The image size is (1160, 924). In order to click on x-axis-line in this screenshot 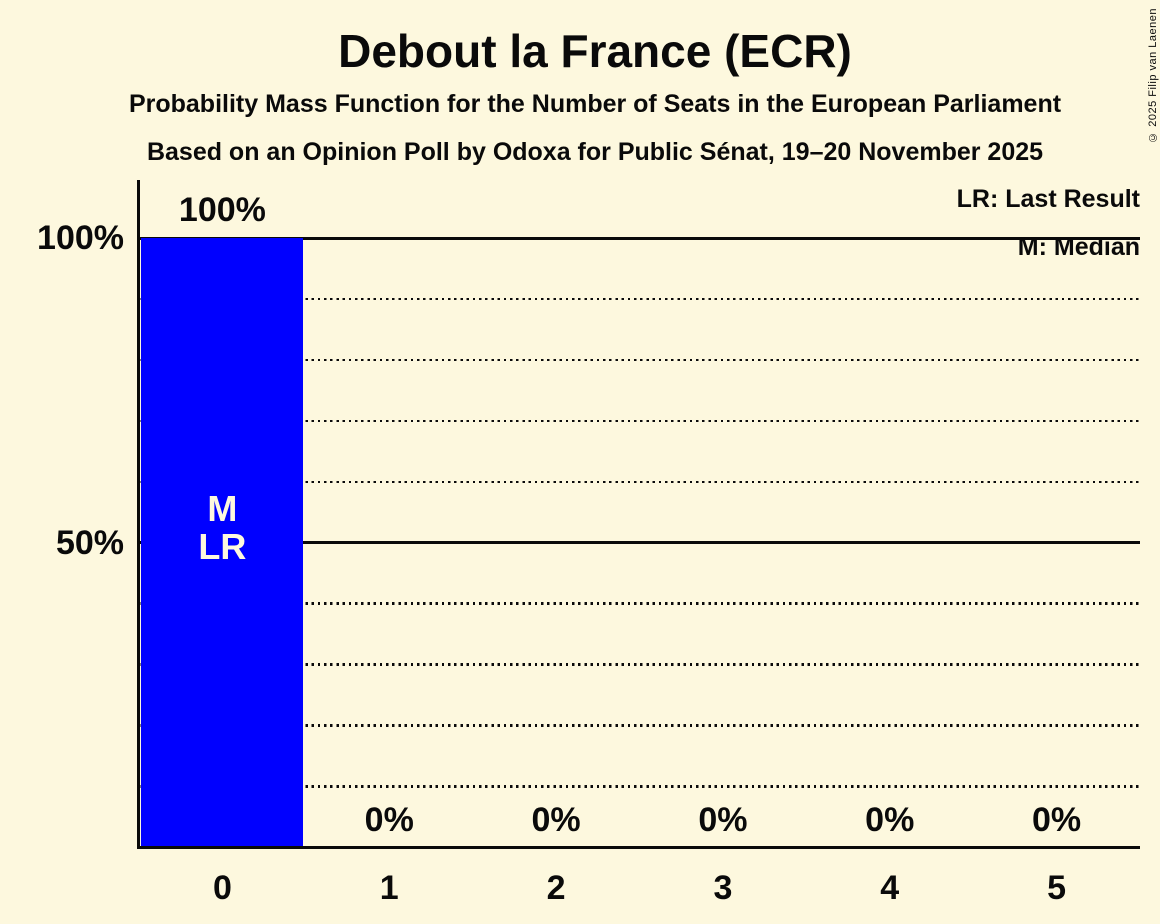, I will do `click(638, 847)`.